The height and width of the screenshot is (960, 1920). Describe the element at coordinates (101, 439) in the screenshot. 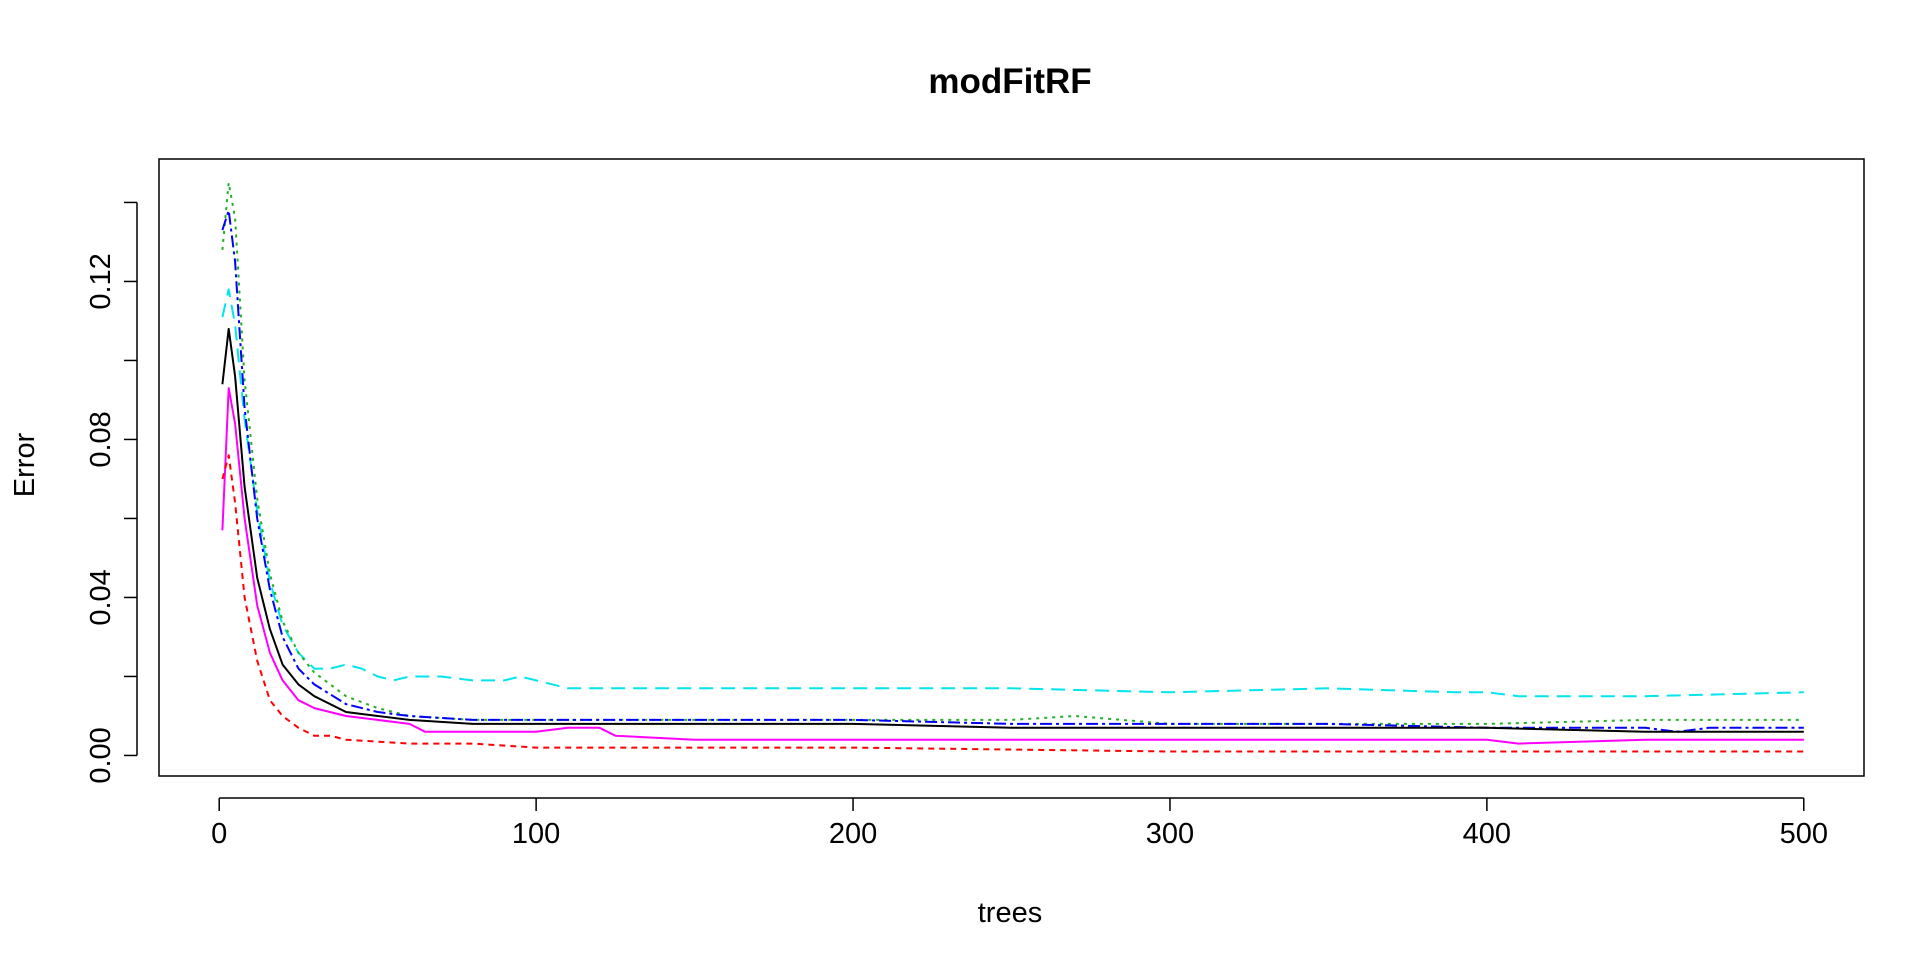

I see `y-tick-label: 0.08` at that location.